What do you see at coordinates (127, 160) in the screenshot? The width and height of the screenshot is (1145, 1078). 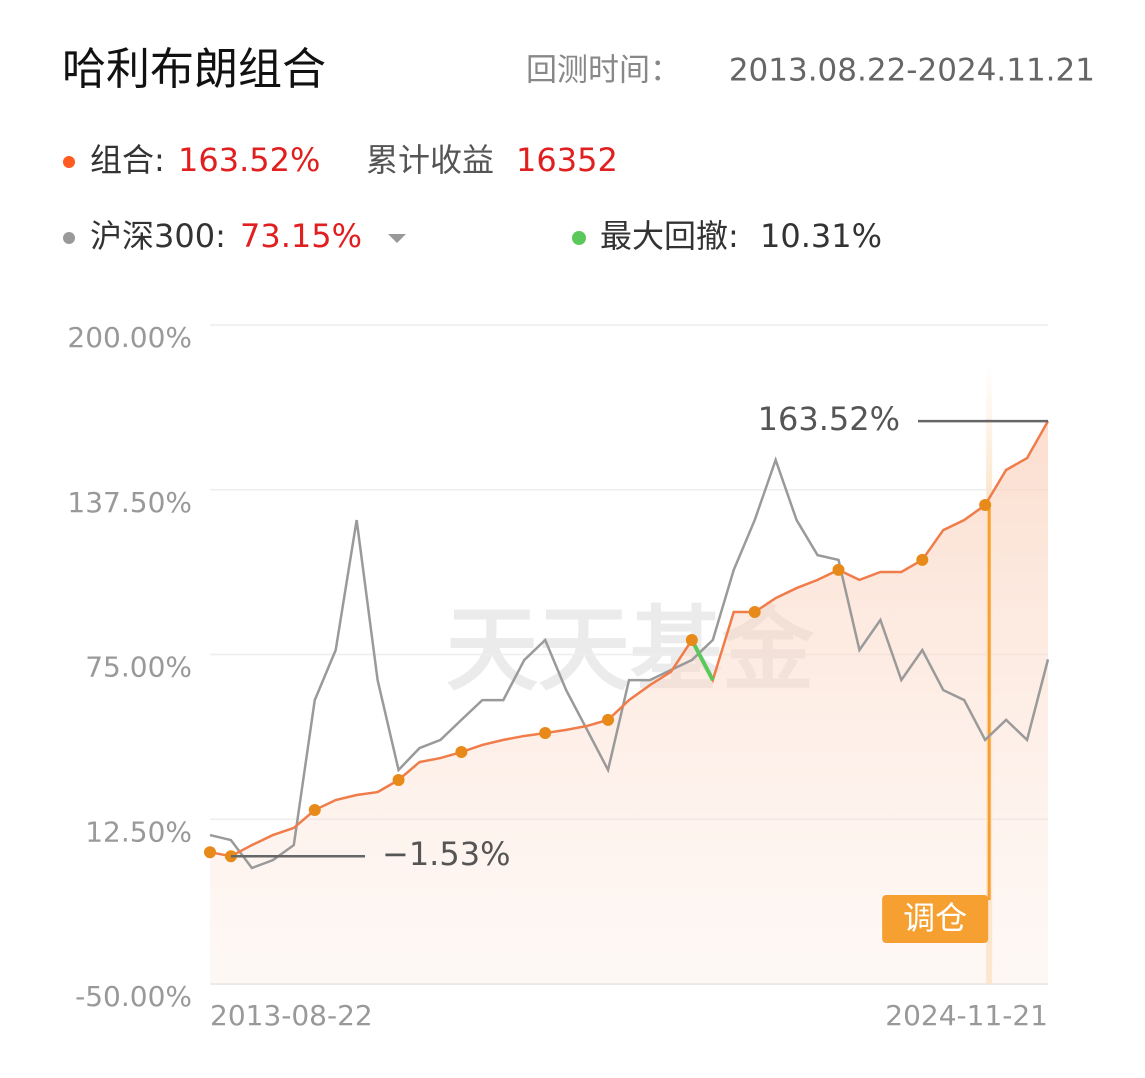 I see `stat-name: 组合:` at bounding box center [127, 160].